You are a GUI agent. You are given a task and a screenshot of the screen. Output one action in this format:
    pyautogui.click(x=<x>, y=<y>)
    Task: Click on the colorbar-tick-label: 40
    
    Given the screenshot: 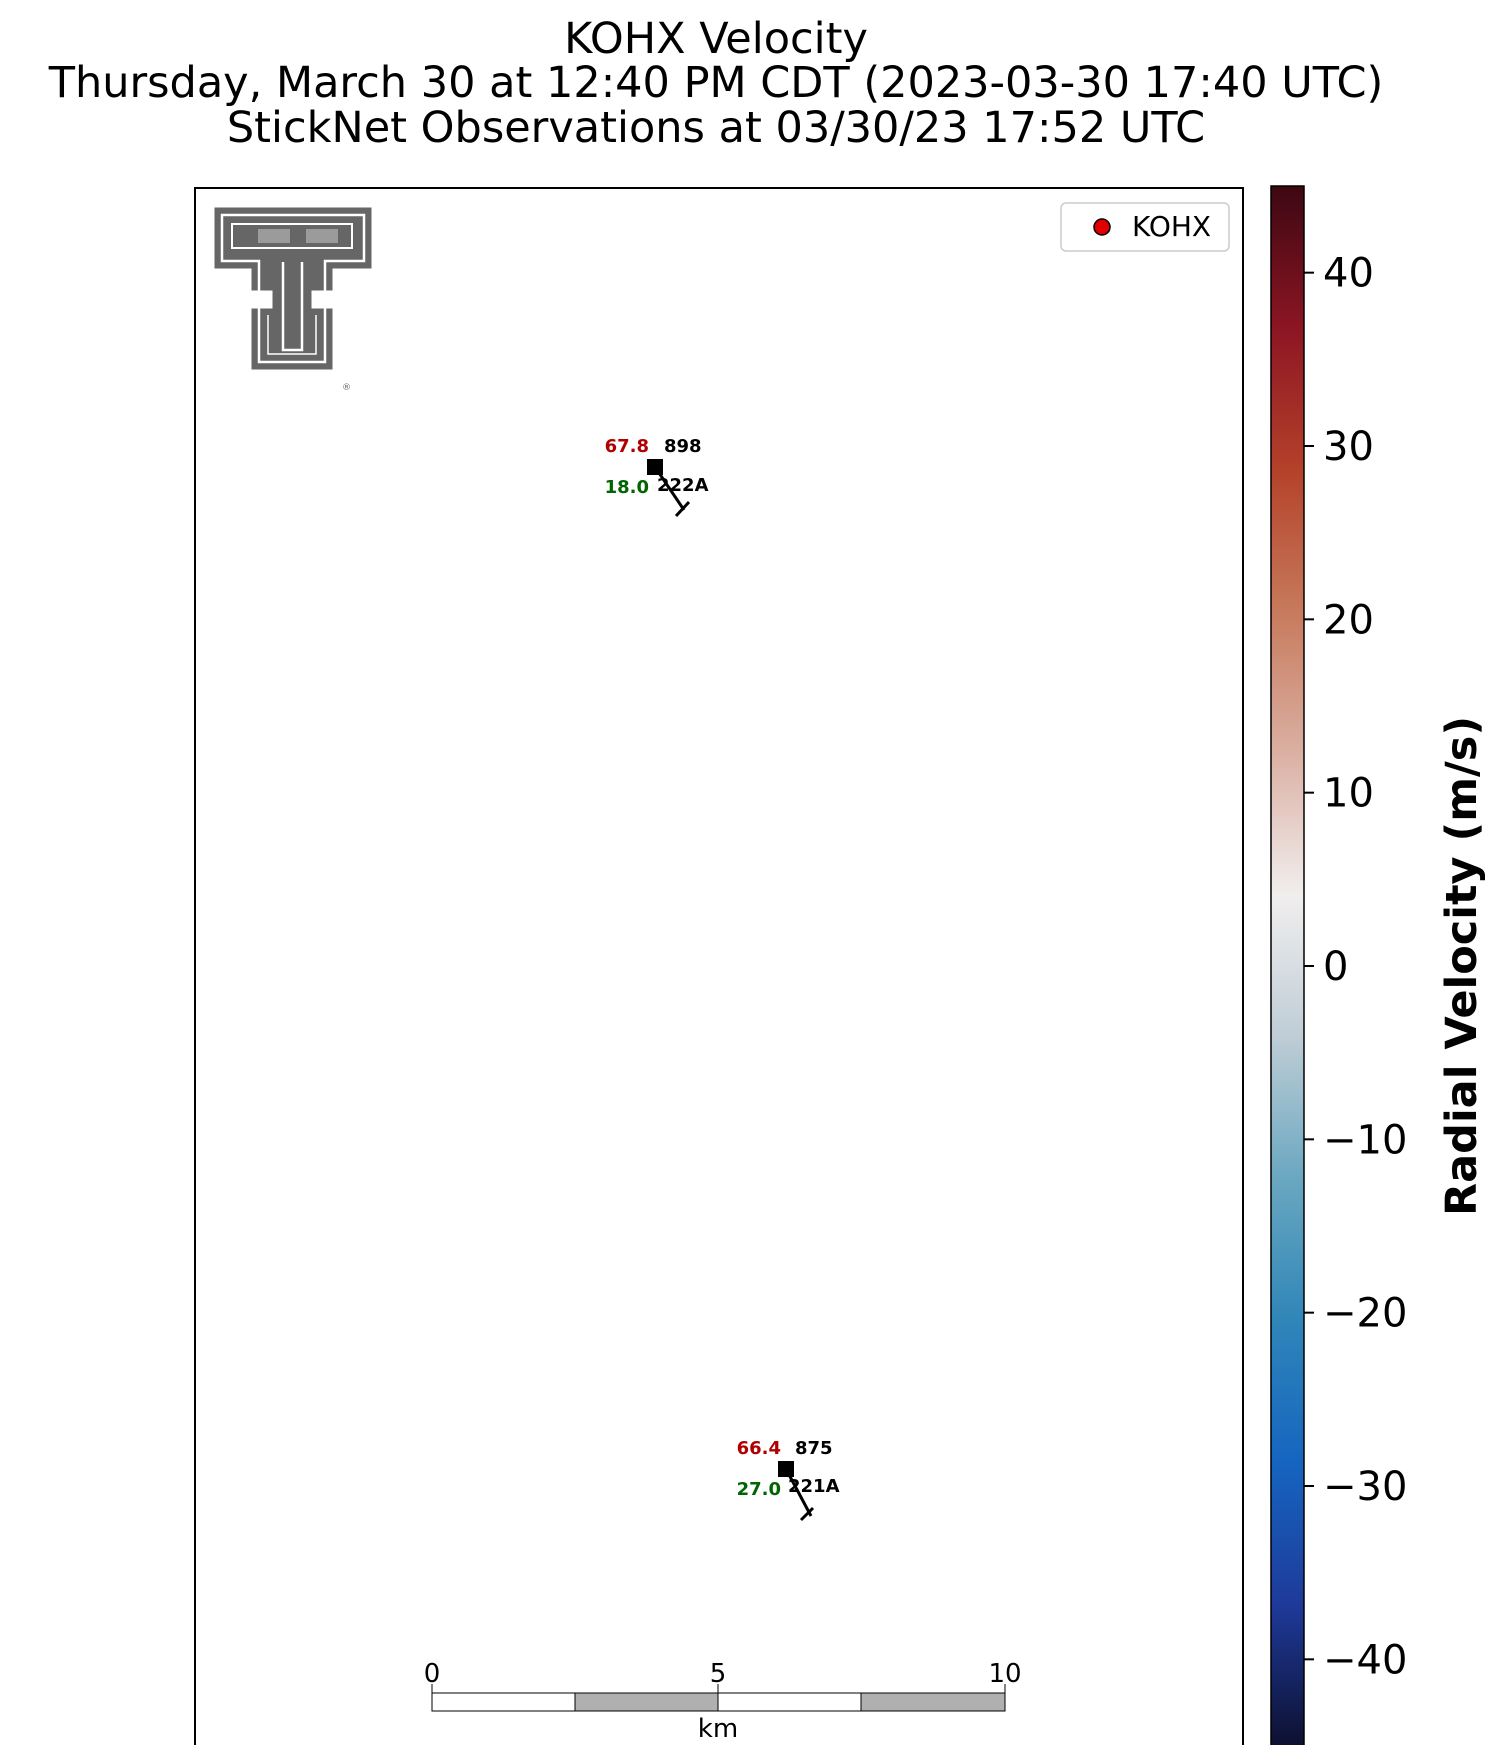 What is the action you would take?
    pyautogui.click(x=1348, y=274)
    